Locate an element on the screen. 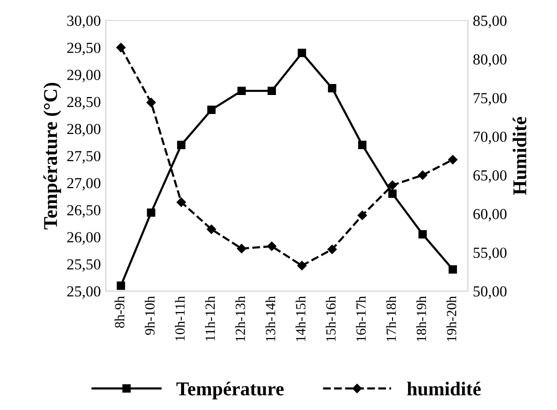 The width and height of the screenshot is (557, 410). y-tick-label: 29,00 is located at coordinates (83, 76).